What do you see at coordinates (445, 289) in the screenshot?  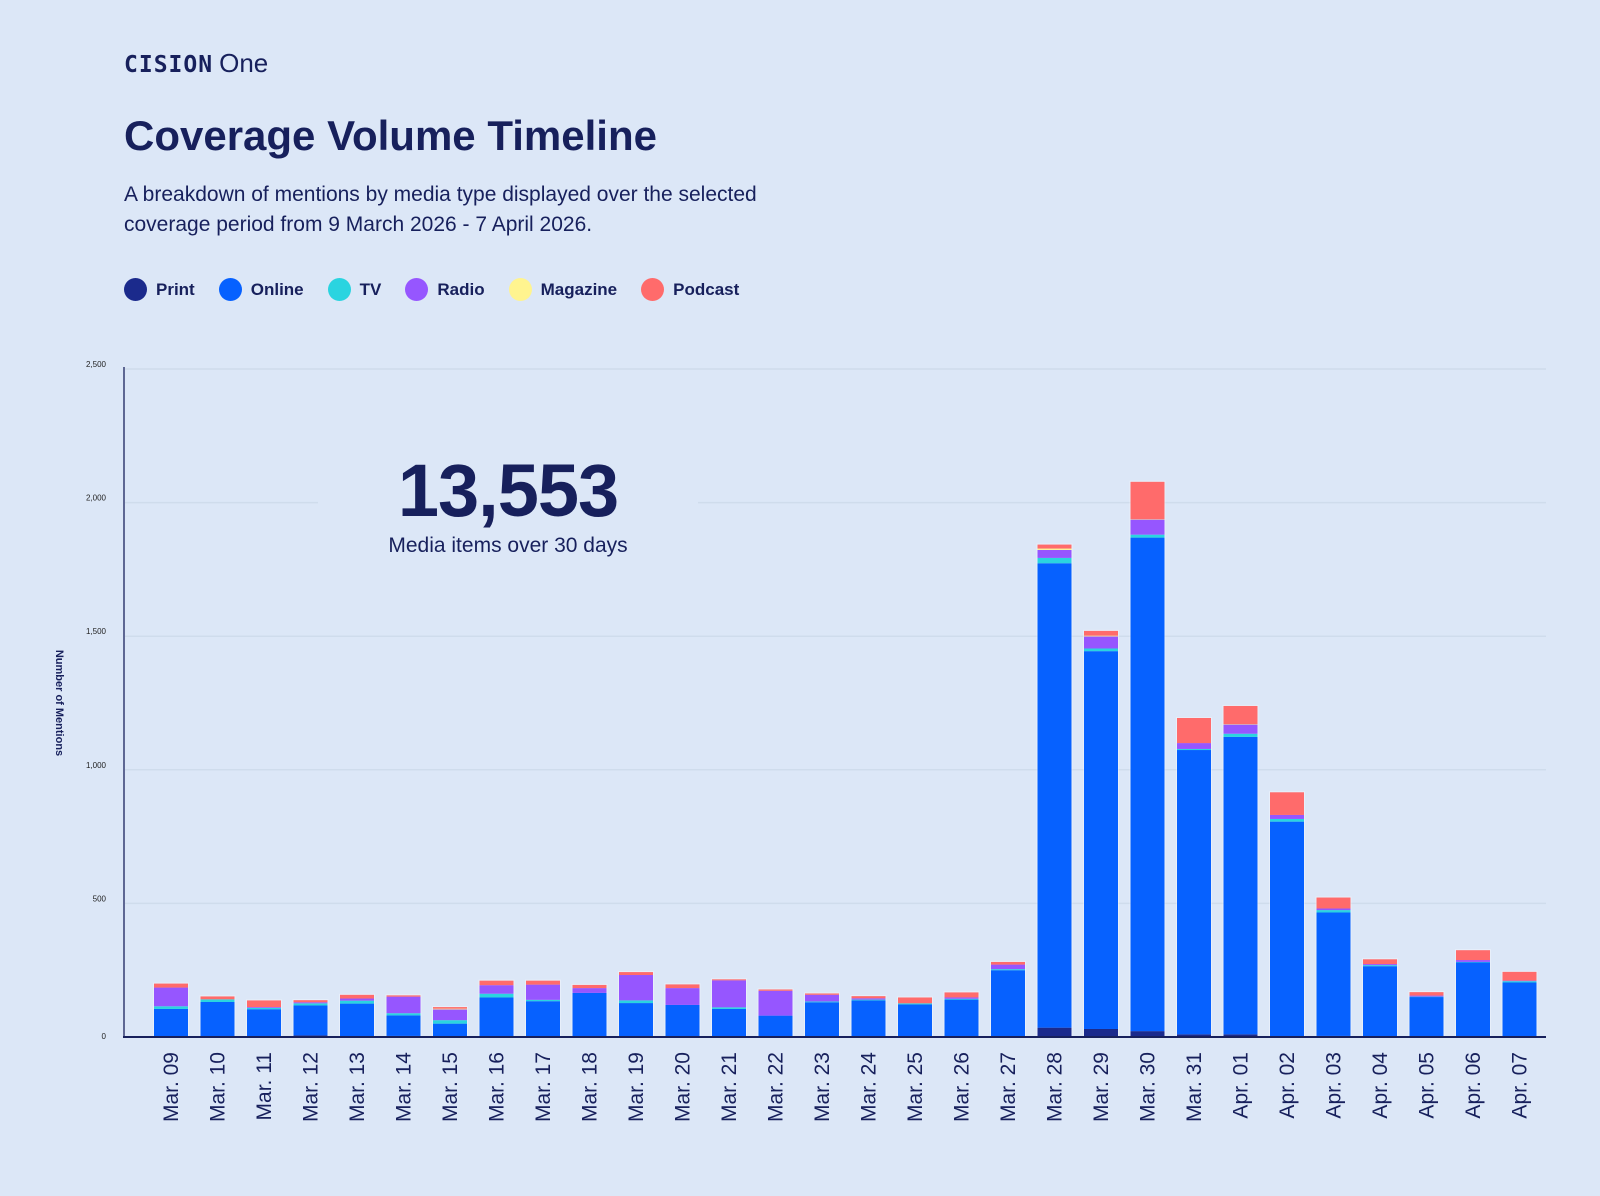 I see `legend-item-radio: Radio` at bounding box center [445, 289].